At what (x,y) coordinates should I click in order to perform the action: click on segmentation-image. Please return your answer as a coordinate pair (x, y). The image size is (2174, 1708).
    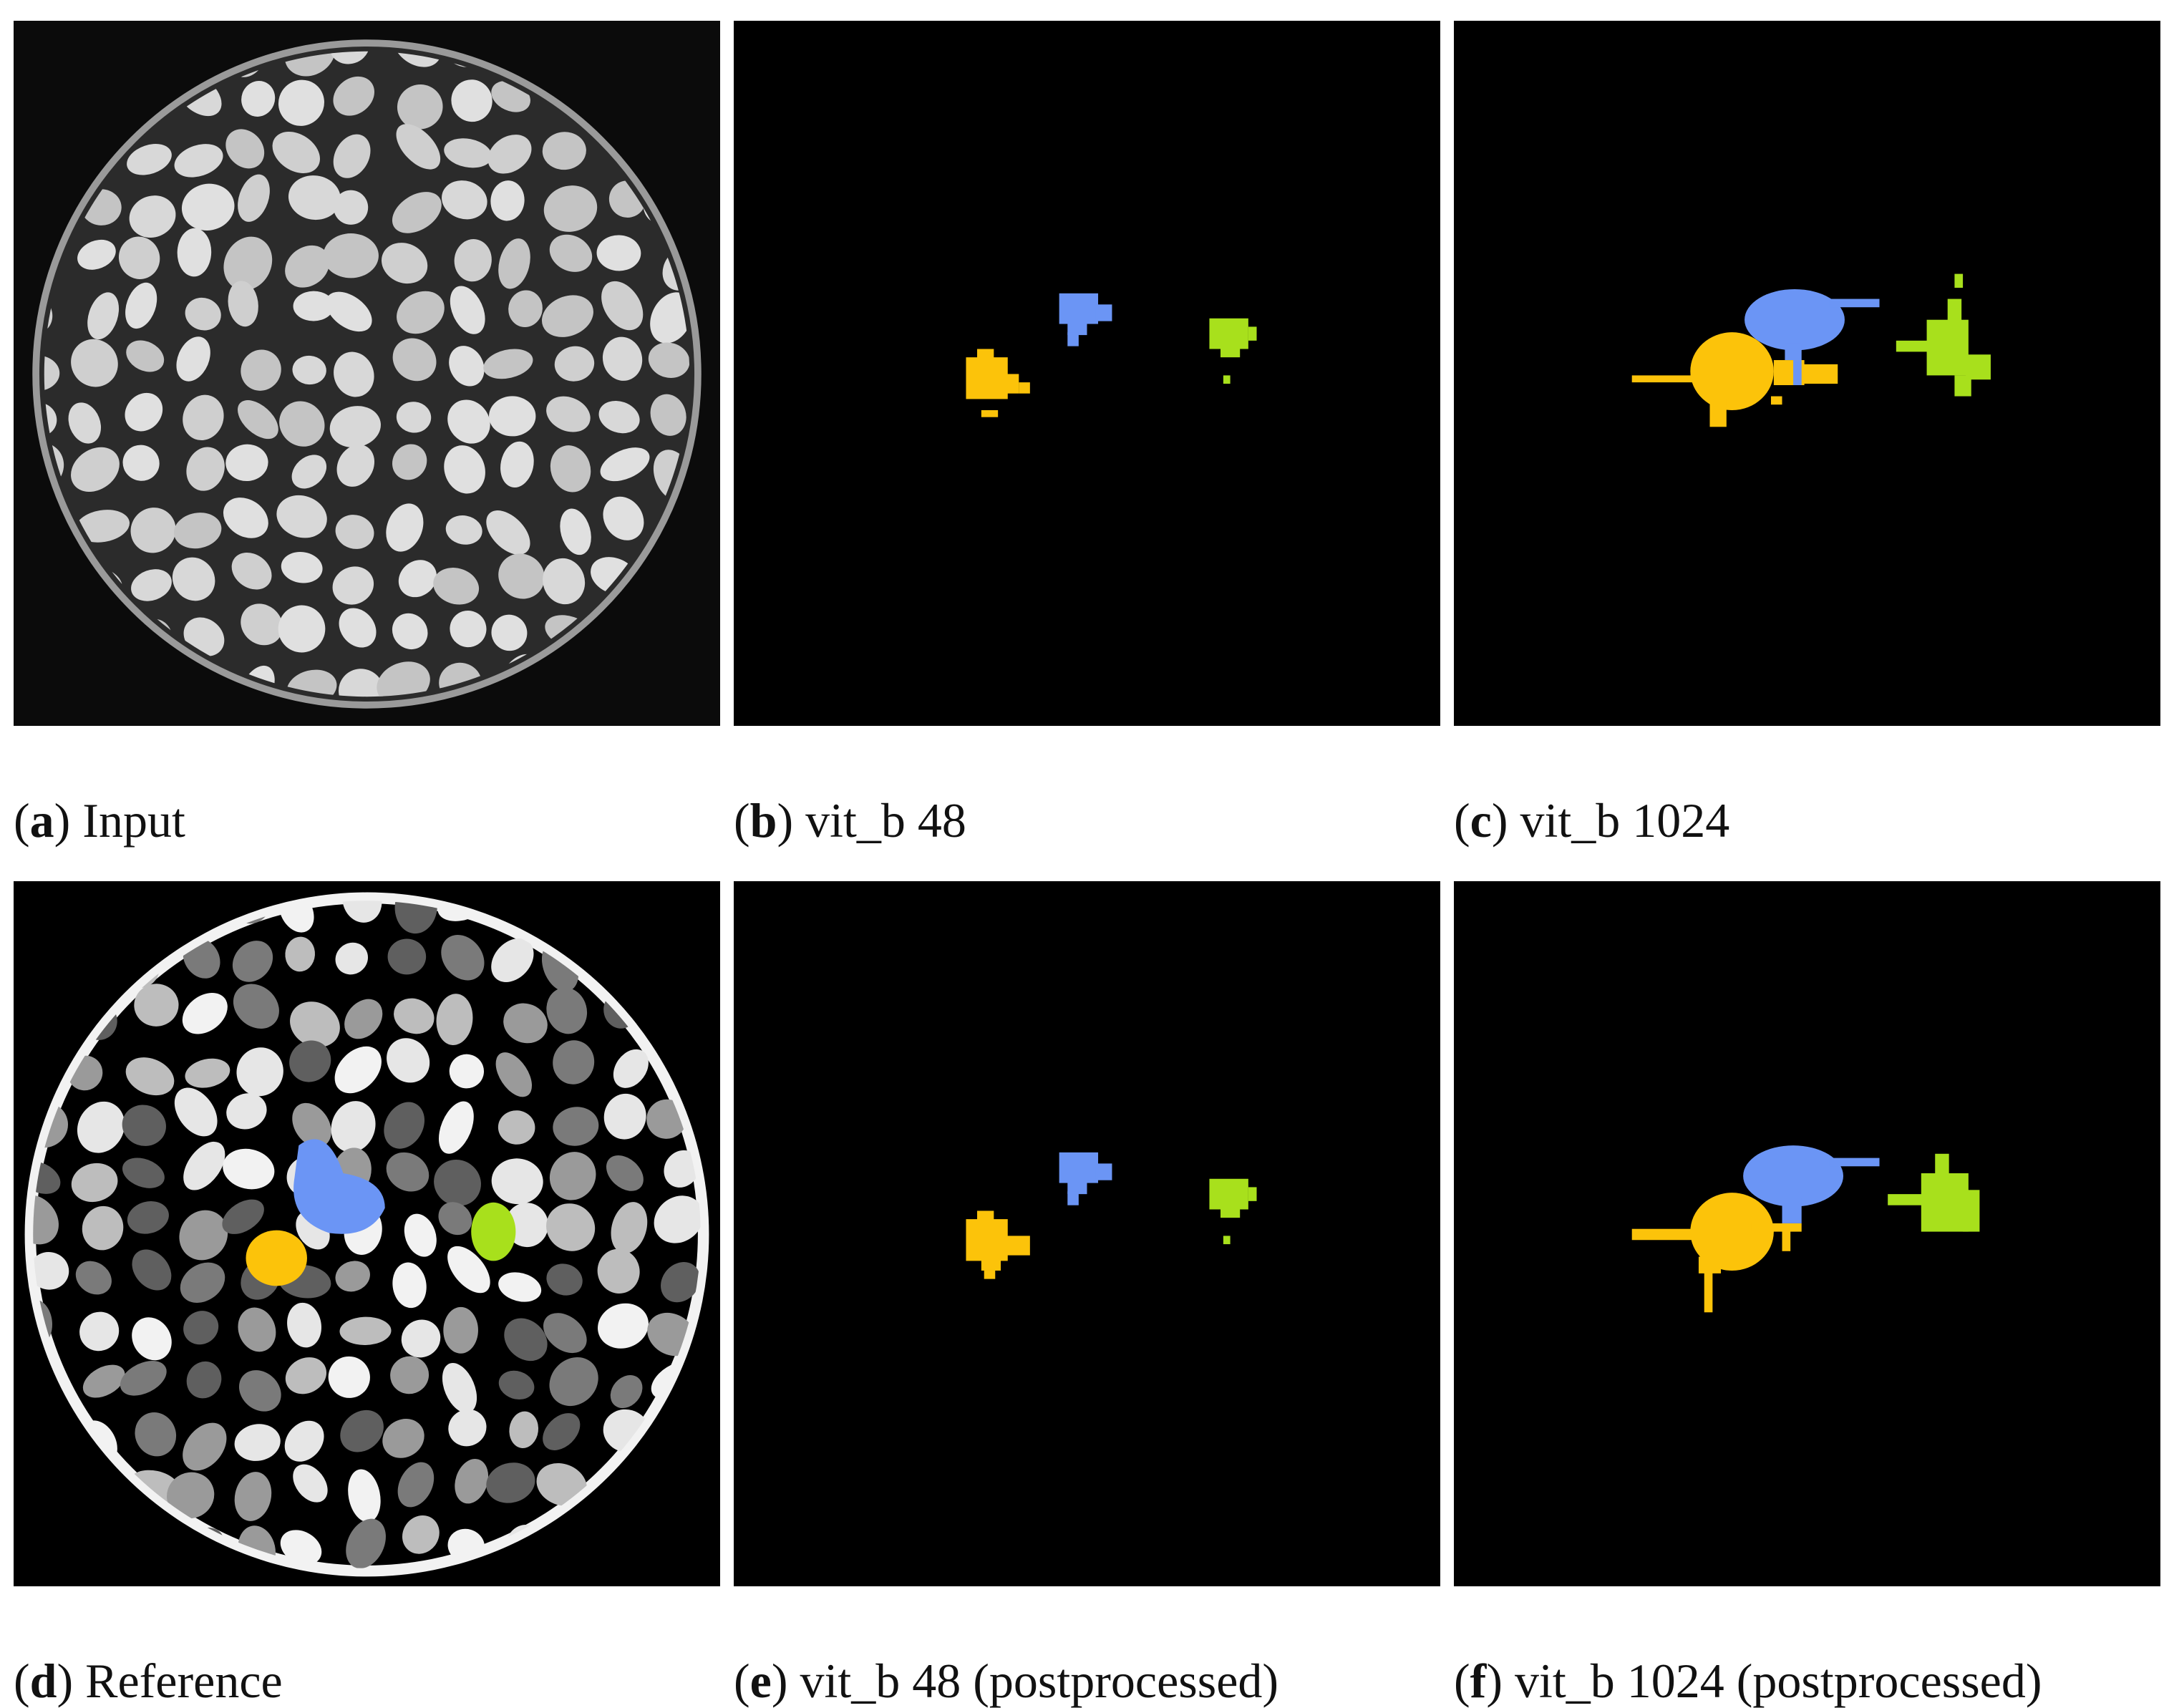
    Looking at the image, I should click on (1087, 1234).